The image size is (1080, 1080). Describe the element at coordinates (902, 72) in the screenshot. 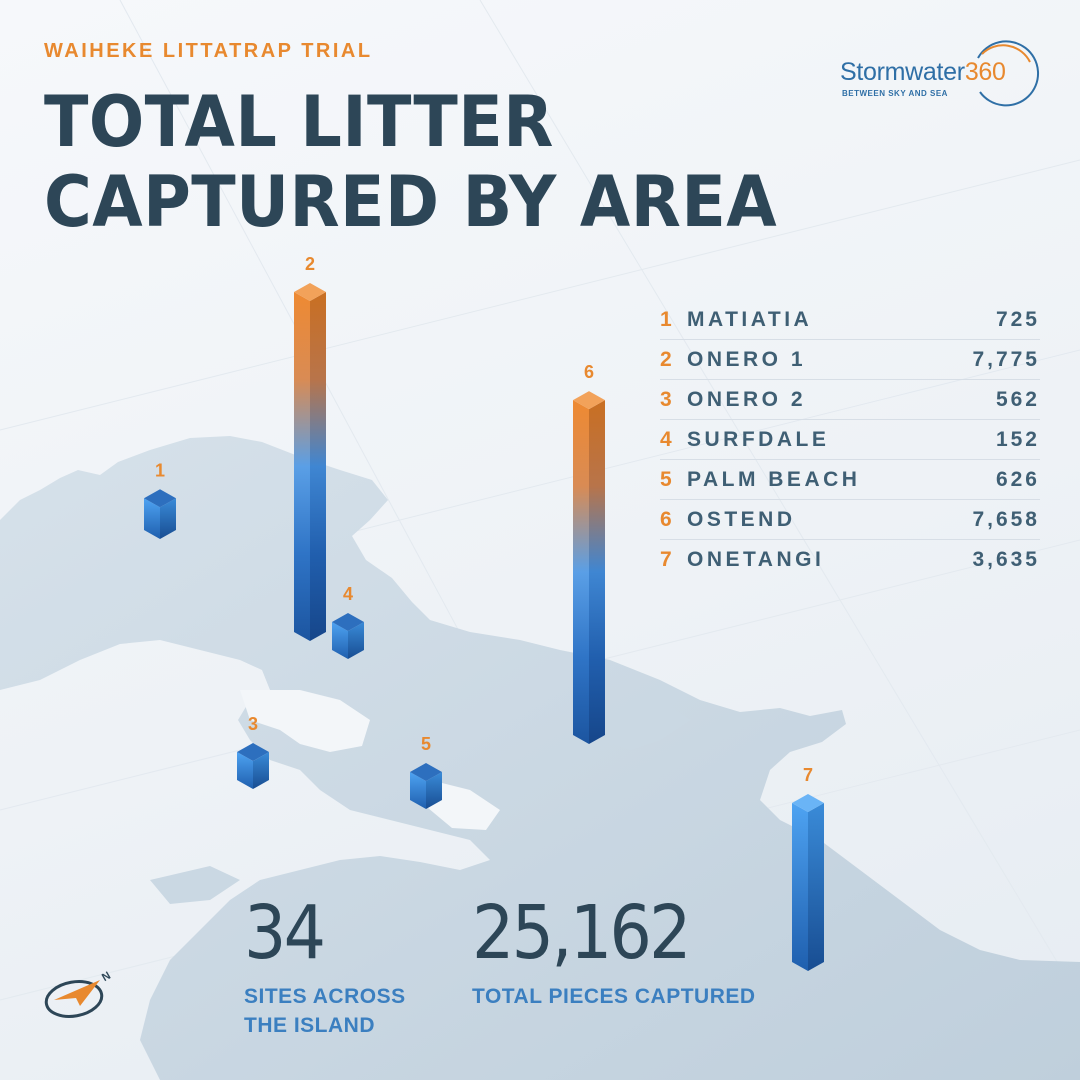

I see `logo-name: Stormwater` at that location.